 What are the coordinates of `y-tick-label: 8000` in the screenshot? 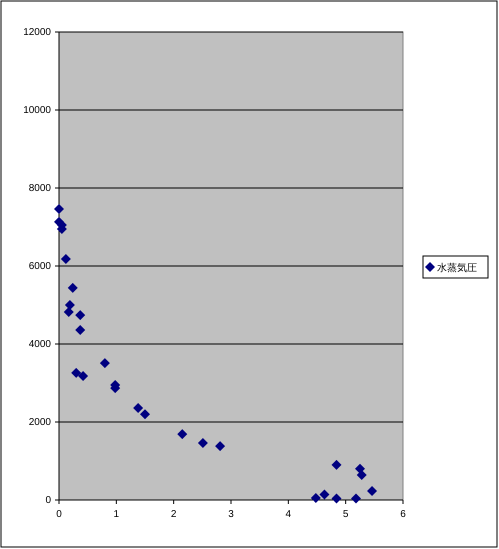 It's located at (40, 188).